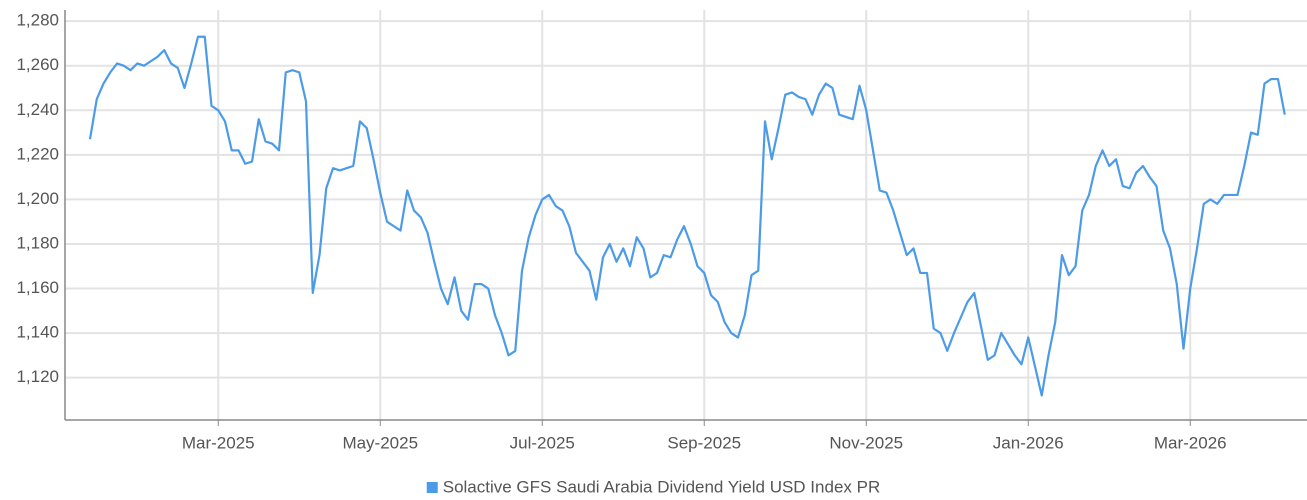 This screenshot has width=1307, height=500. I want to click on y-tick-label: 1,120, so click(37, 376).